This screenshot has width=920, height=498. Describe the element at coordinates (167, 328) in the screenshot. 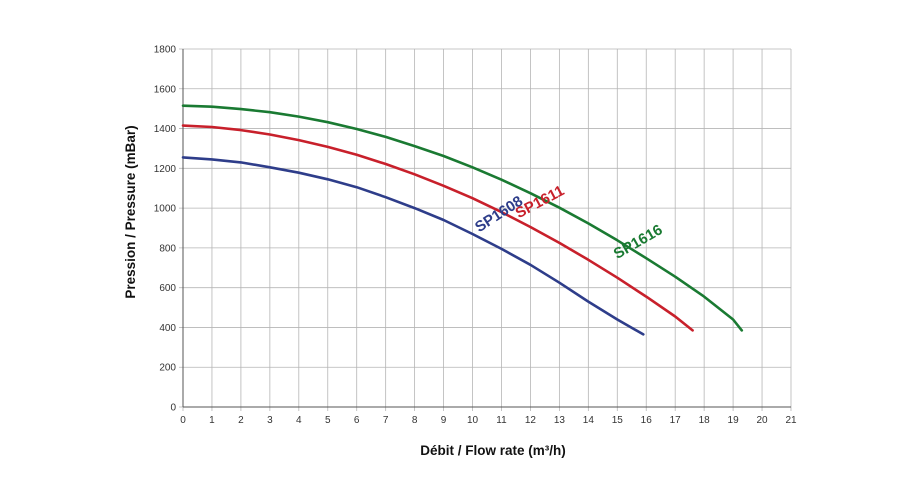

I see `y-tick-label: 400` at that location.